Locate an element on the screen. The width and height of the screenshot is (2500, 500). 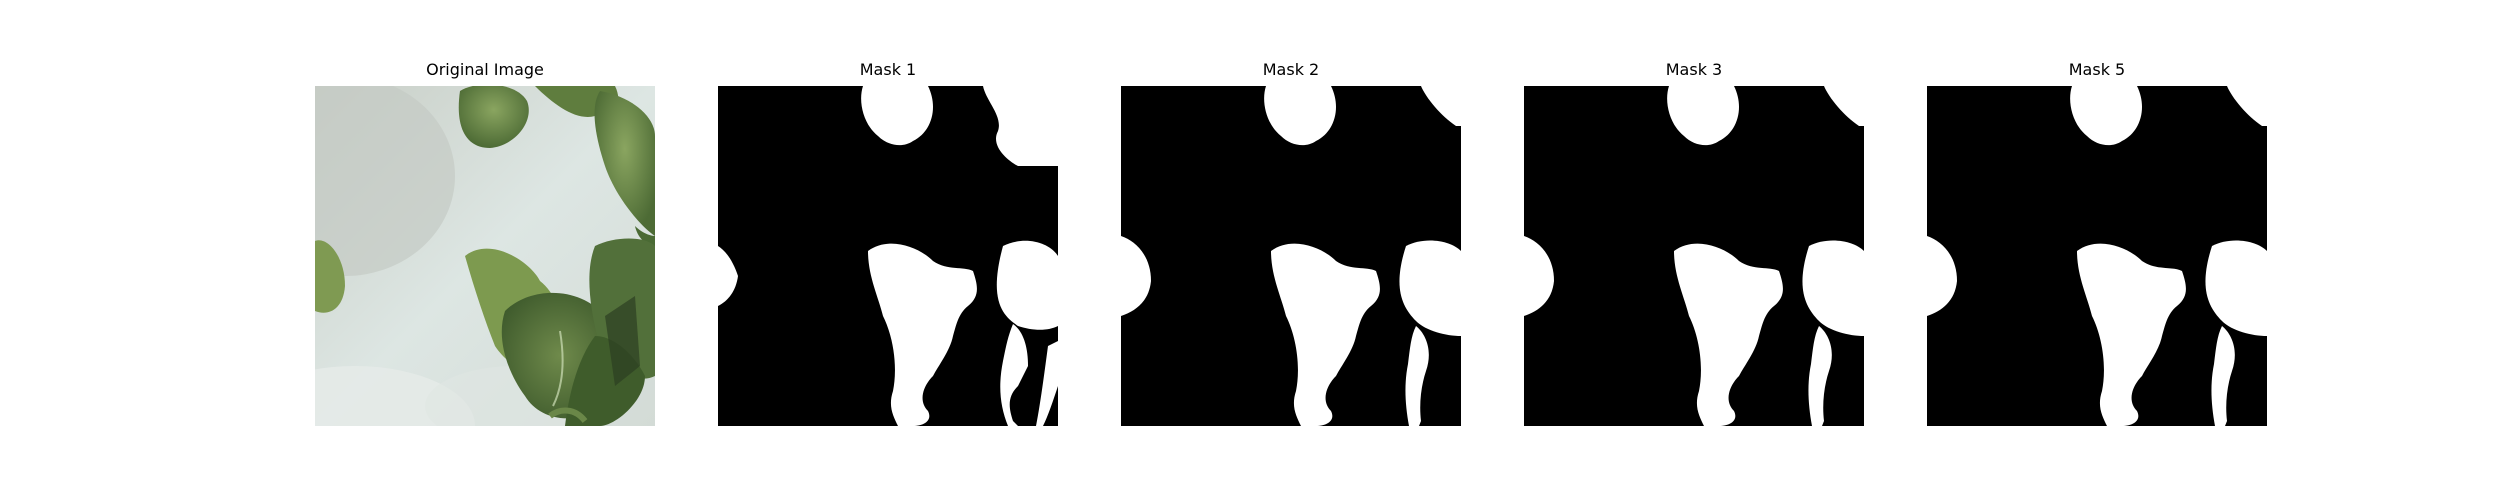
panel-mask-3: Mask 3 is located at coordinates (1694, 243).